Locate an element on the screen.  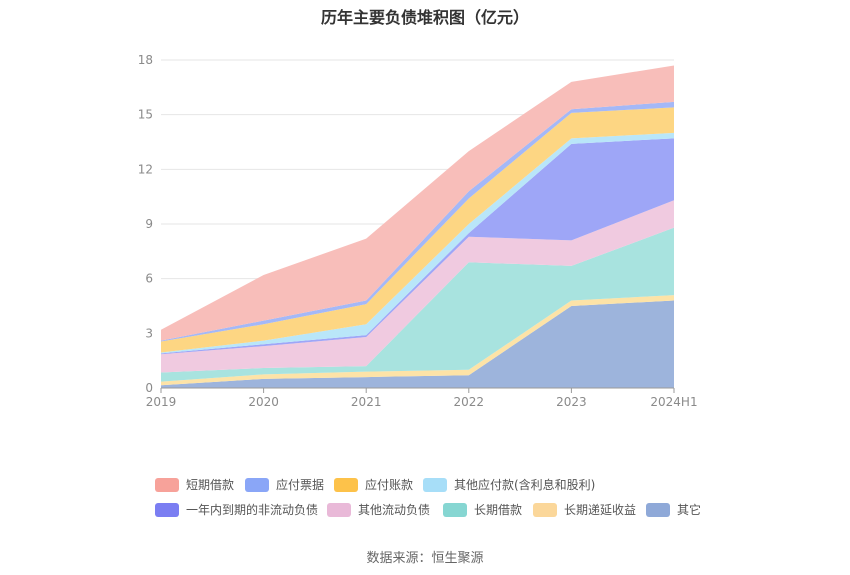
y-tick-label: 6 is located at coordinates (149, 279).